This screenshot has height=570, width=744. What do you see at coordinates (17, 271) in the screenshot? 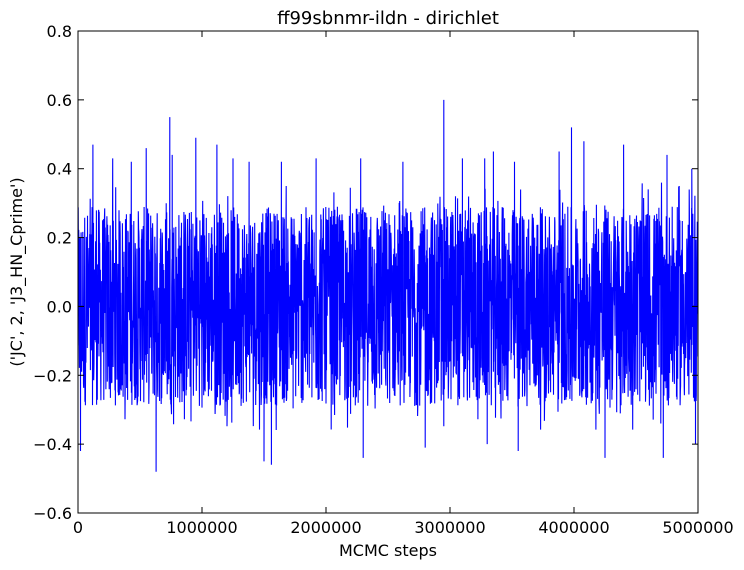
I see `y-axis-label: ('JC', 2, 'J3_HN_Cprime')` at bounding box center [17, 271].